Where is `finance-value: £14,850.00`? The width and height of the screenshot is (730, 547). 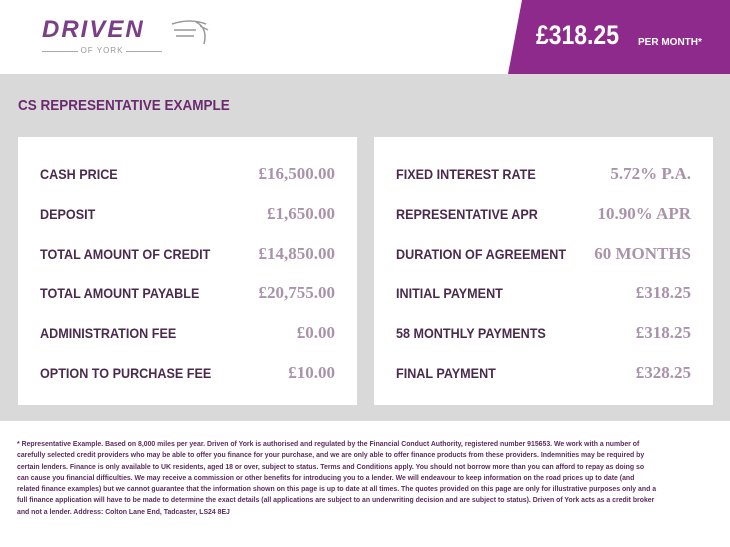
finance-value: £14,850.00 is located at coordinates (297, 253).